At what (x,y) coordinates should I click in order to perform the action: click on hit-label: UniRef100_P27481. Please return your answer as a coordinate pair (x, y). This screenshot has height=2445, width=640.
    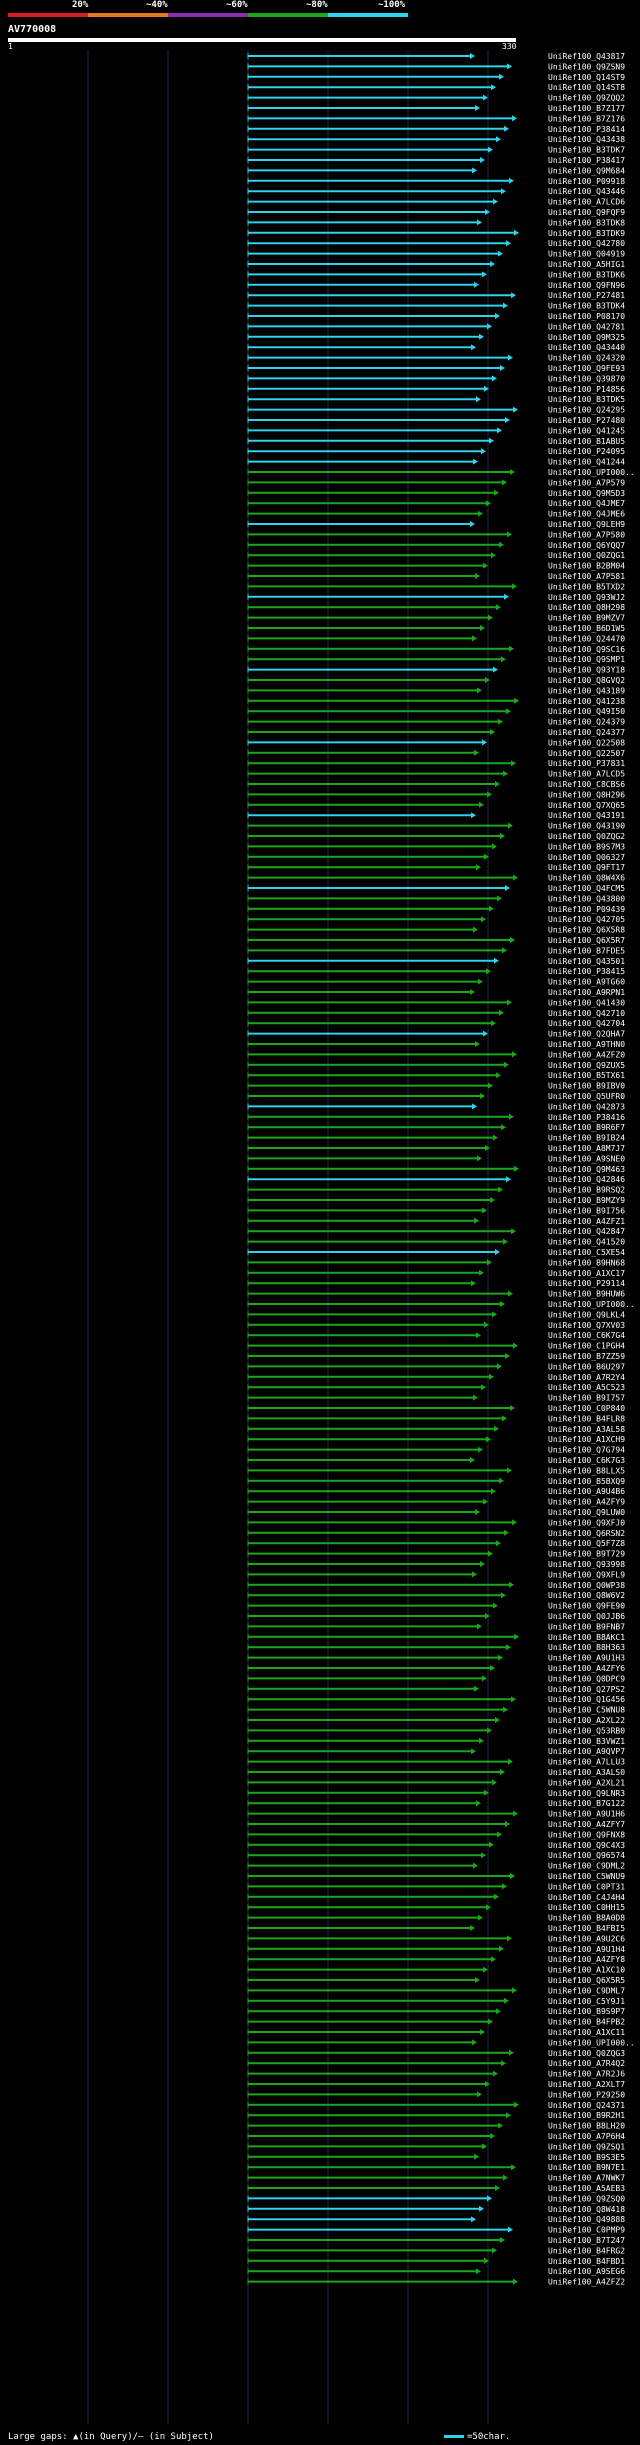
    Looking at the image, I should click on (586, 295).